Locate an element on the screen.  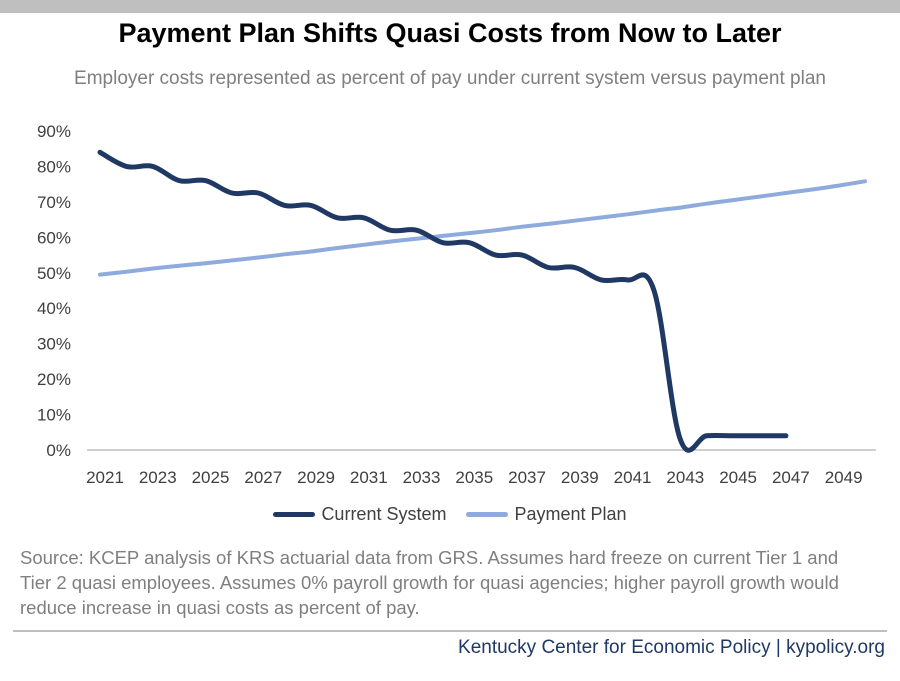
y-tick-label: 30% is located at coordinates (54, 344).